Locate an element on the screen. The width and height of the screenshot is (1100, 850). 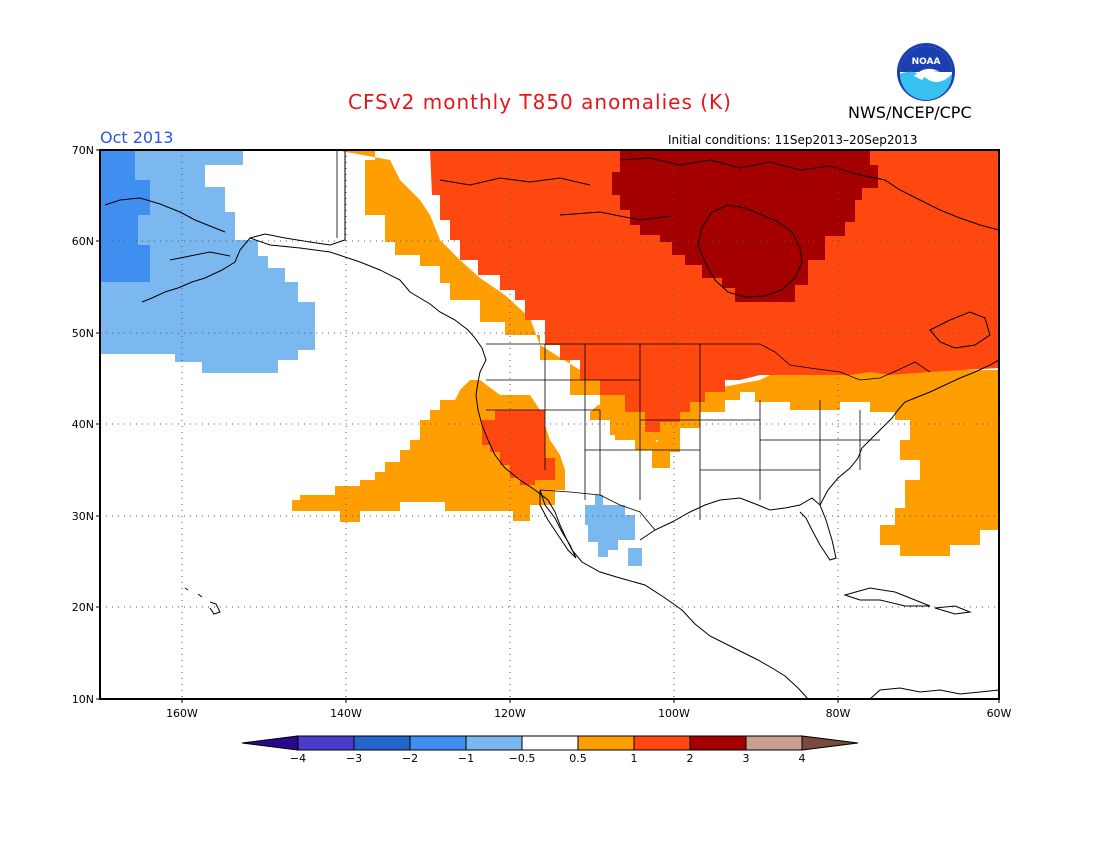
colorbar-tick-label: −2 is located at coordinates (410, 758).